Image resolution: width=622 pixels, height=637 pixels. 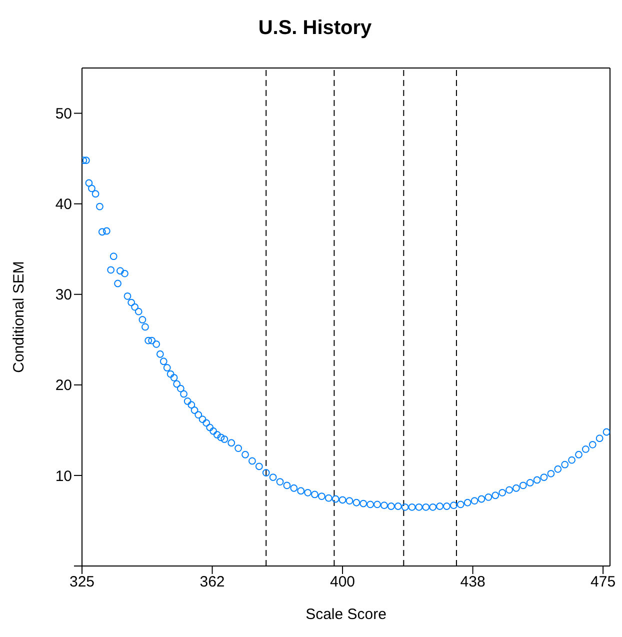 What do you see at coordinates (343, 582) in the screenshot?
I see `x-tick-label: 400` at bounding box center [343, 582].